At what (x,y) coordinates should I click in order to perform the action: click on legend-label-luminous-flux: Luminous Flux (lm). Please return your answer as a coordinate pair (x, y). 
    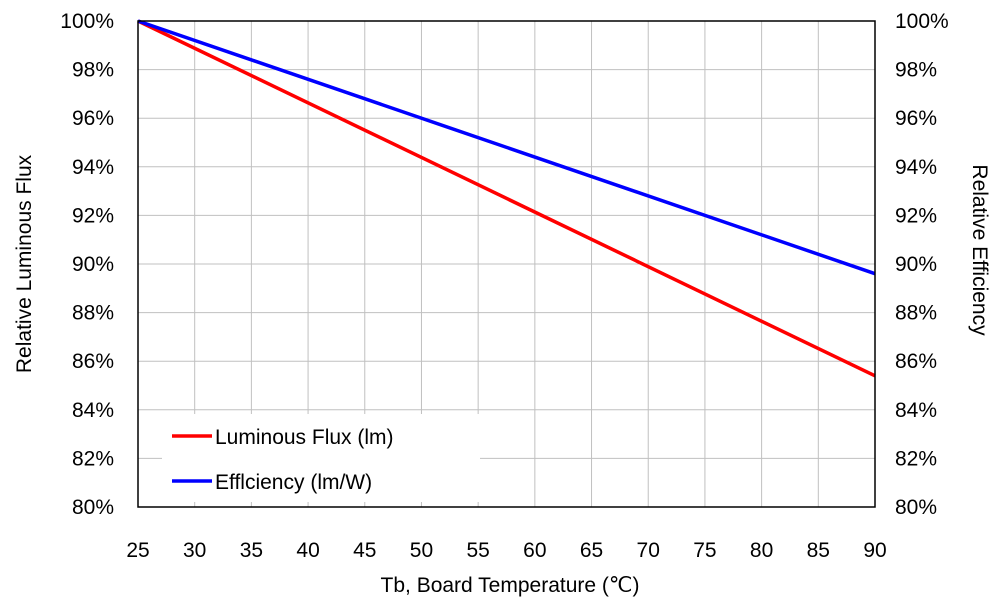
    Looking at the image, I should click on (304, 437).